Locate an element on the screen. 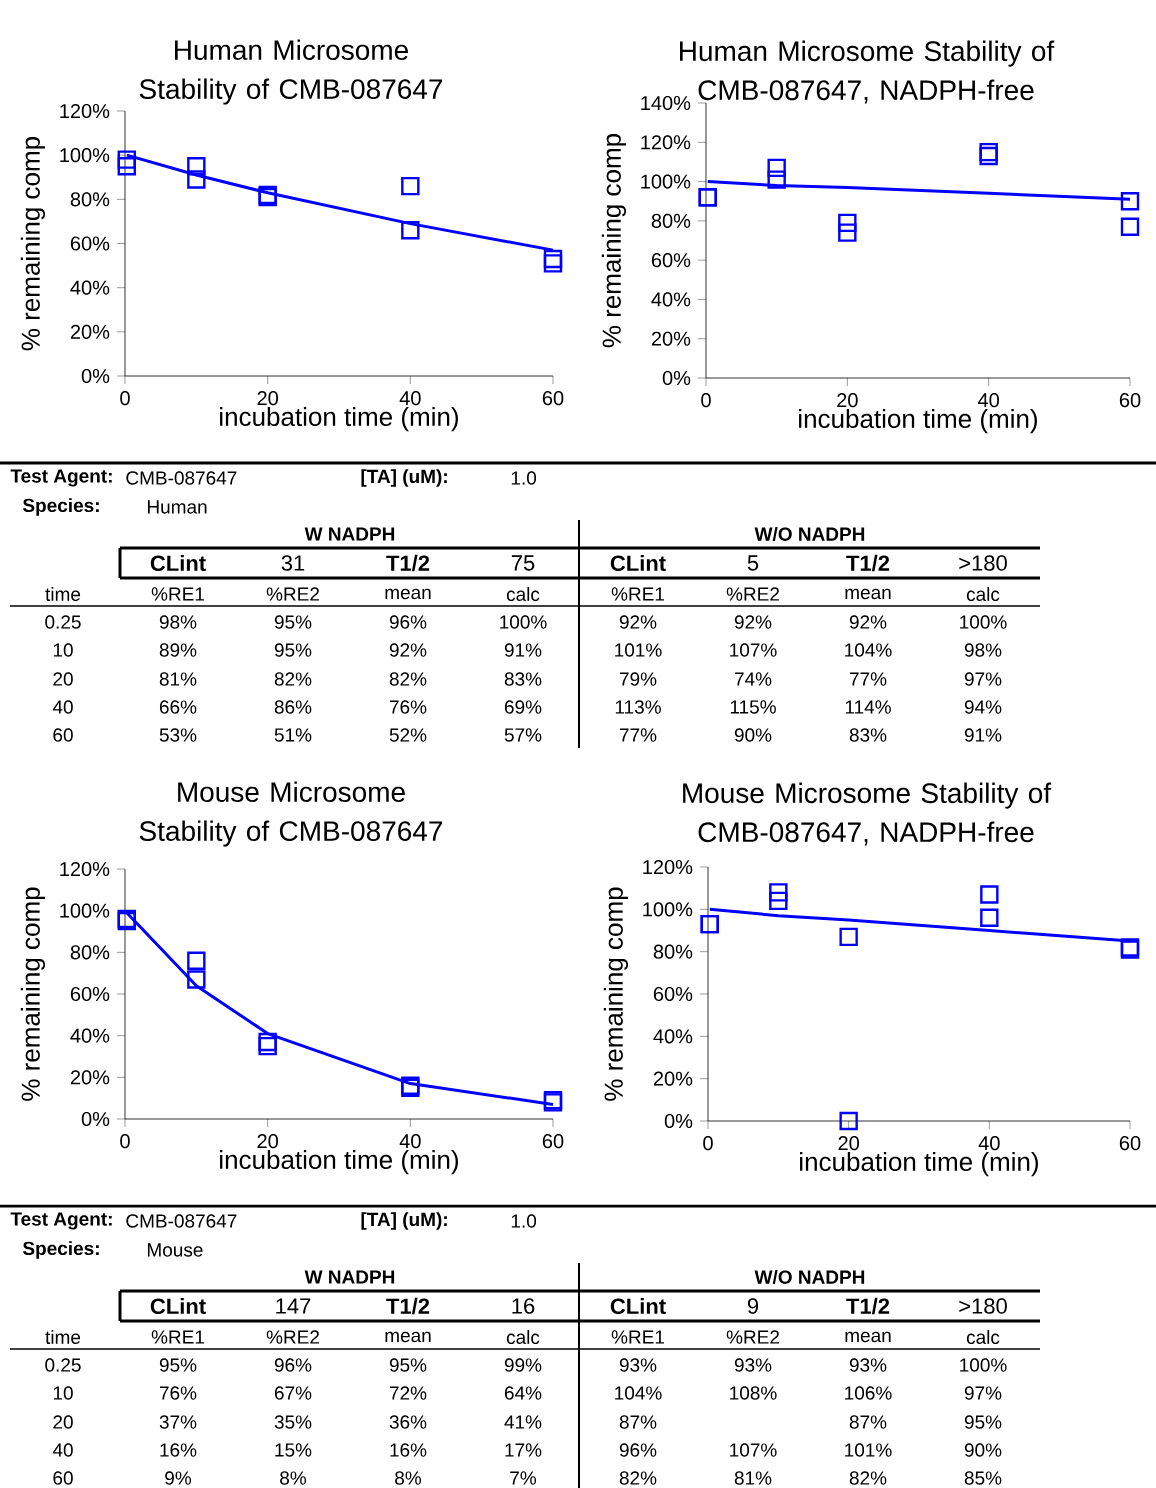 The height and width of the screenshot is (1488, 1156). text: 83% is located at coordinates (523, 679).